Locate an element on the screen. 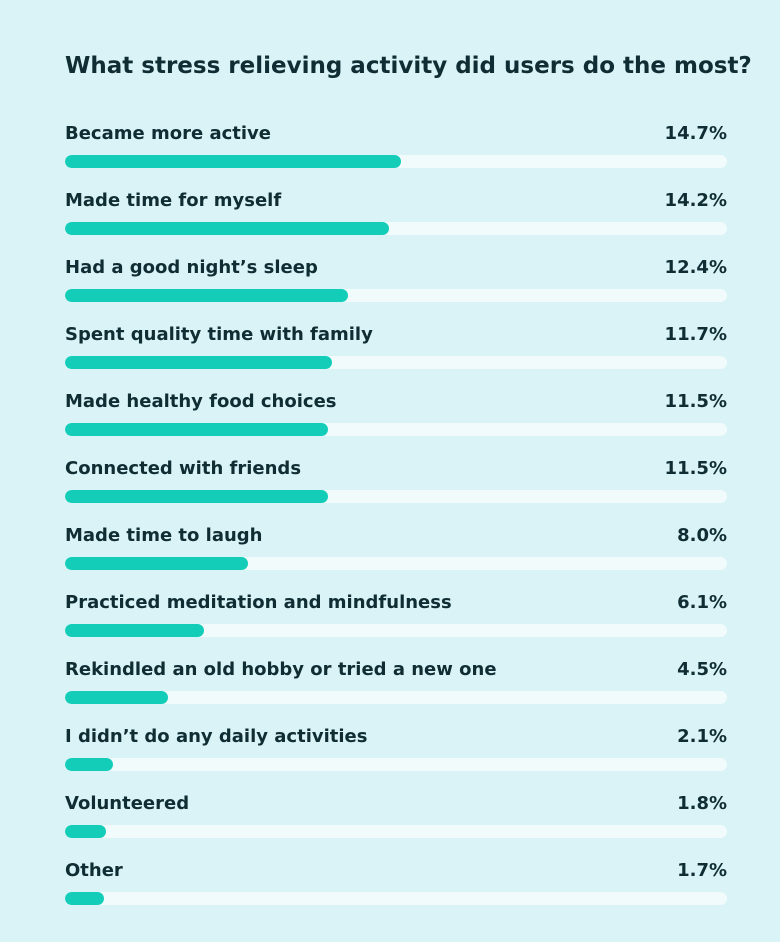  bar-value-label: 4.5% is located at coordinates (702, 669).